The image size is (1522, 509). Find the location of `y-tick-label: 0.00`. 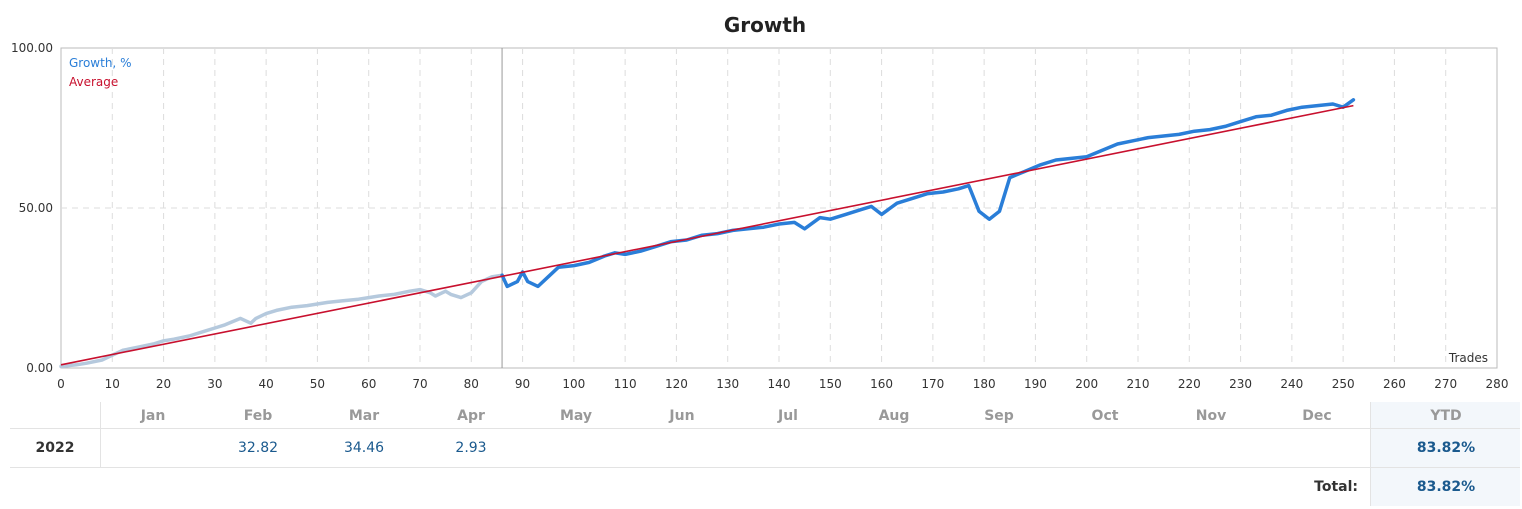

y-tick-label: 0.00 is located at coordinates (39, 368).